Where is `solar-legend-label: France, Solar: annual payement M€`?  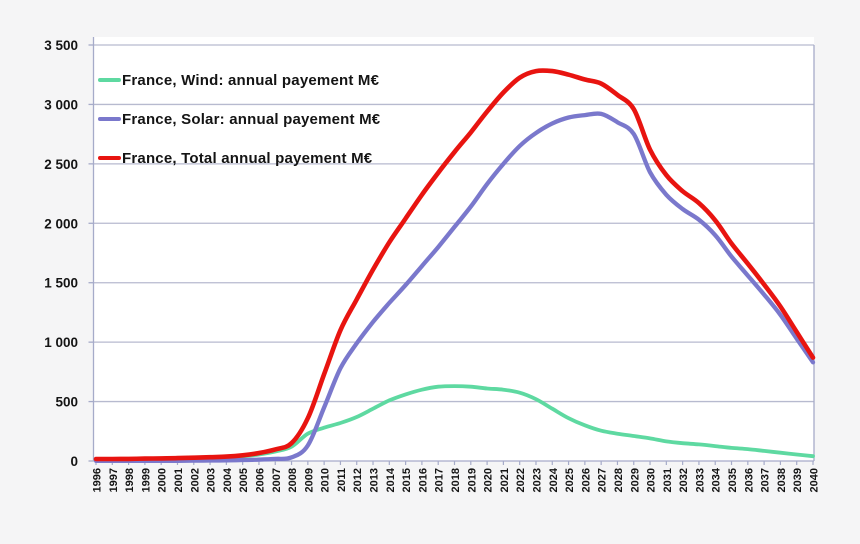 solar-legend-label: France, Solar: annual payement M€ is located at coordinates (251, 119).